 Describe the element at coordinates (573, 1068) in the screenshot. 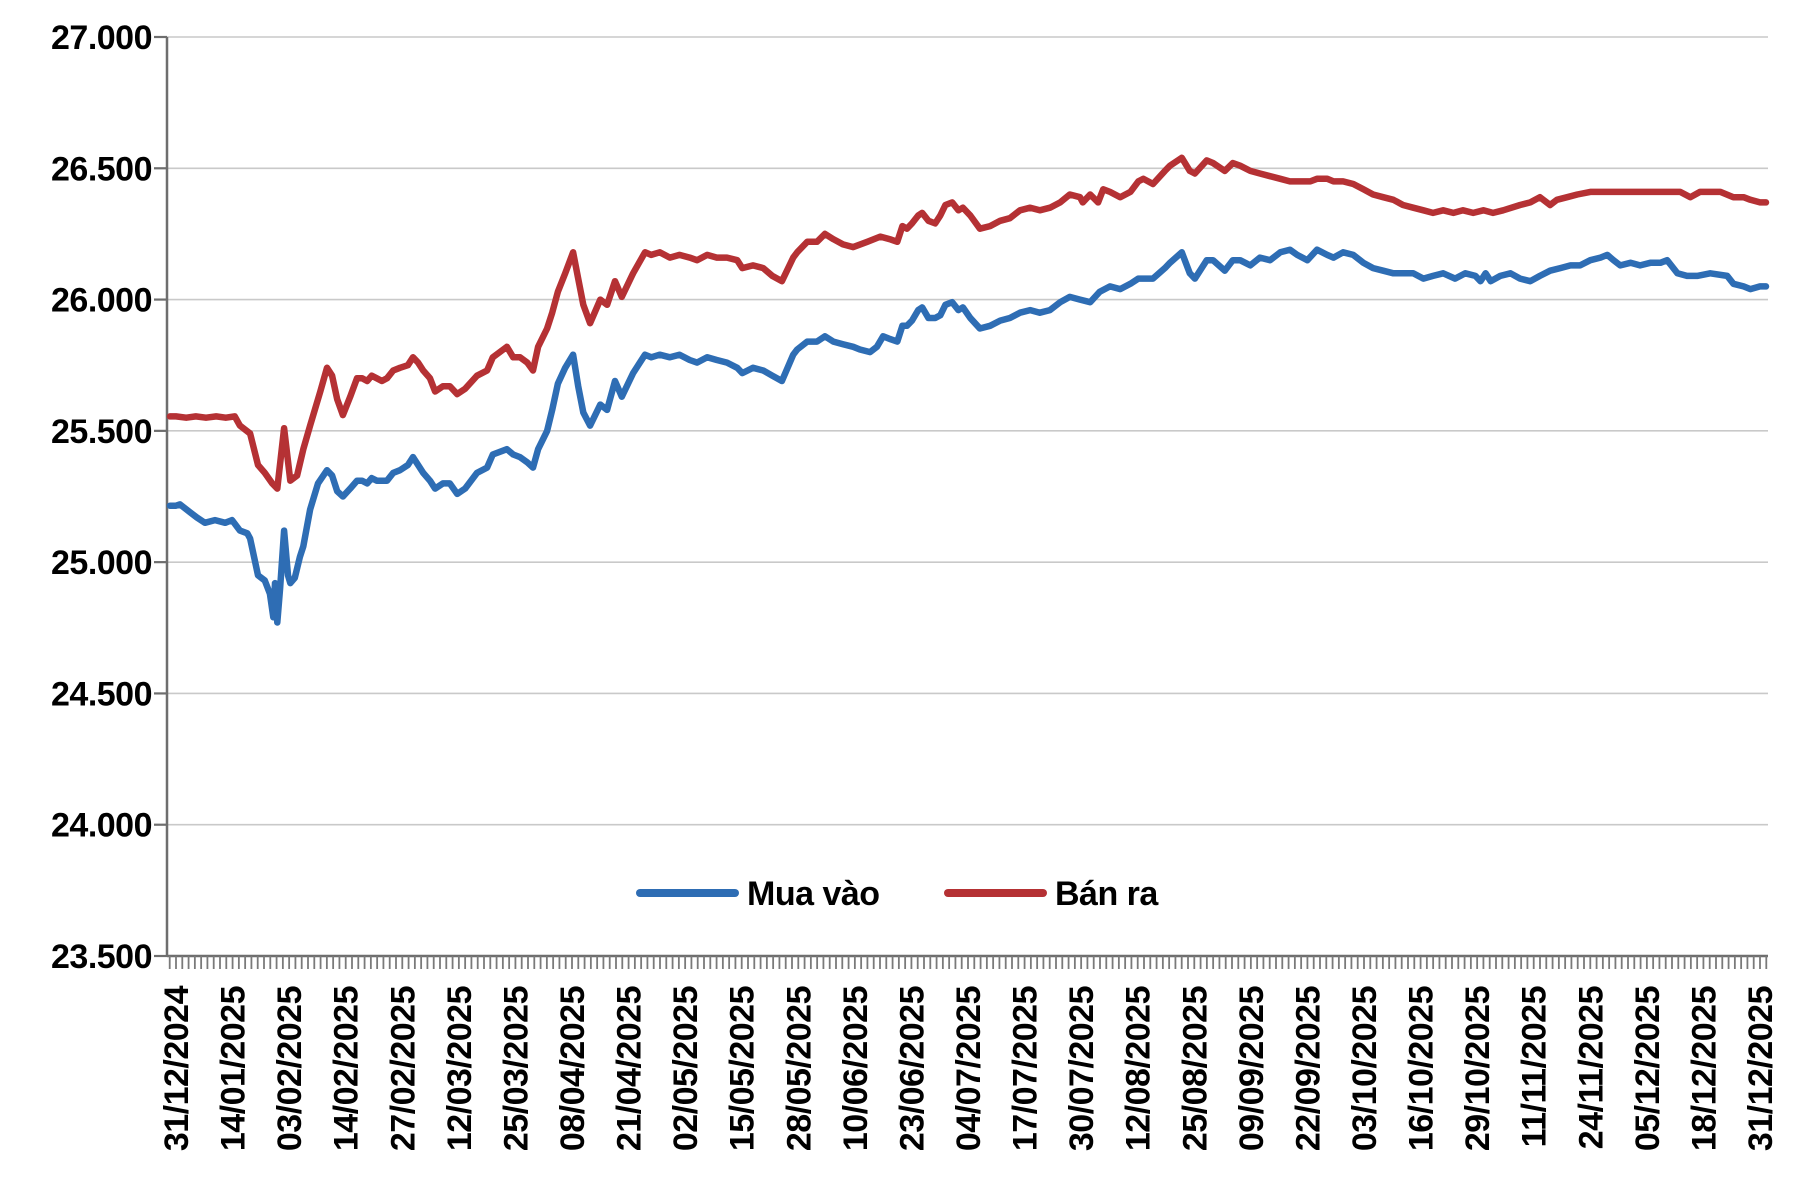

I see `x-axis-tick-label: 08/04/2025` at that location.